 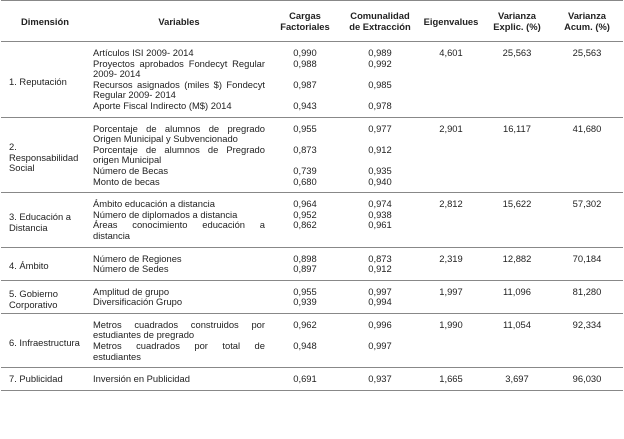 I want to click on column-header: Varianza Explic. (%), so click(x=517, y=21).